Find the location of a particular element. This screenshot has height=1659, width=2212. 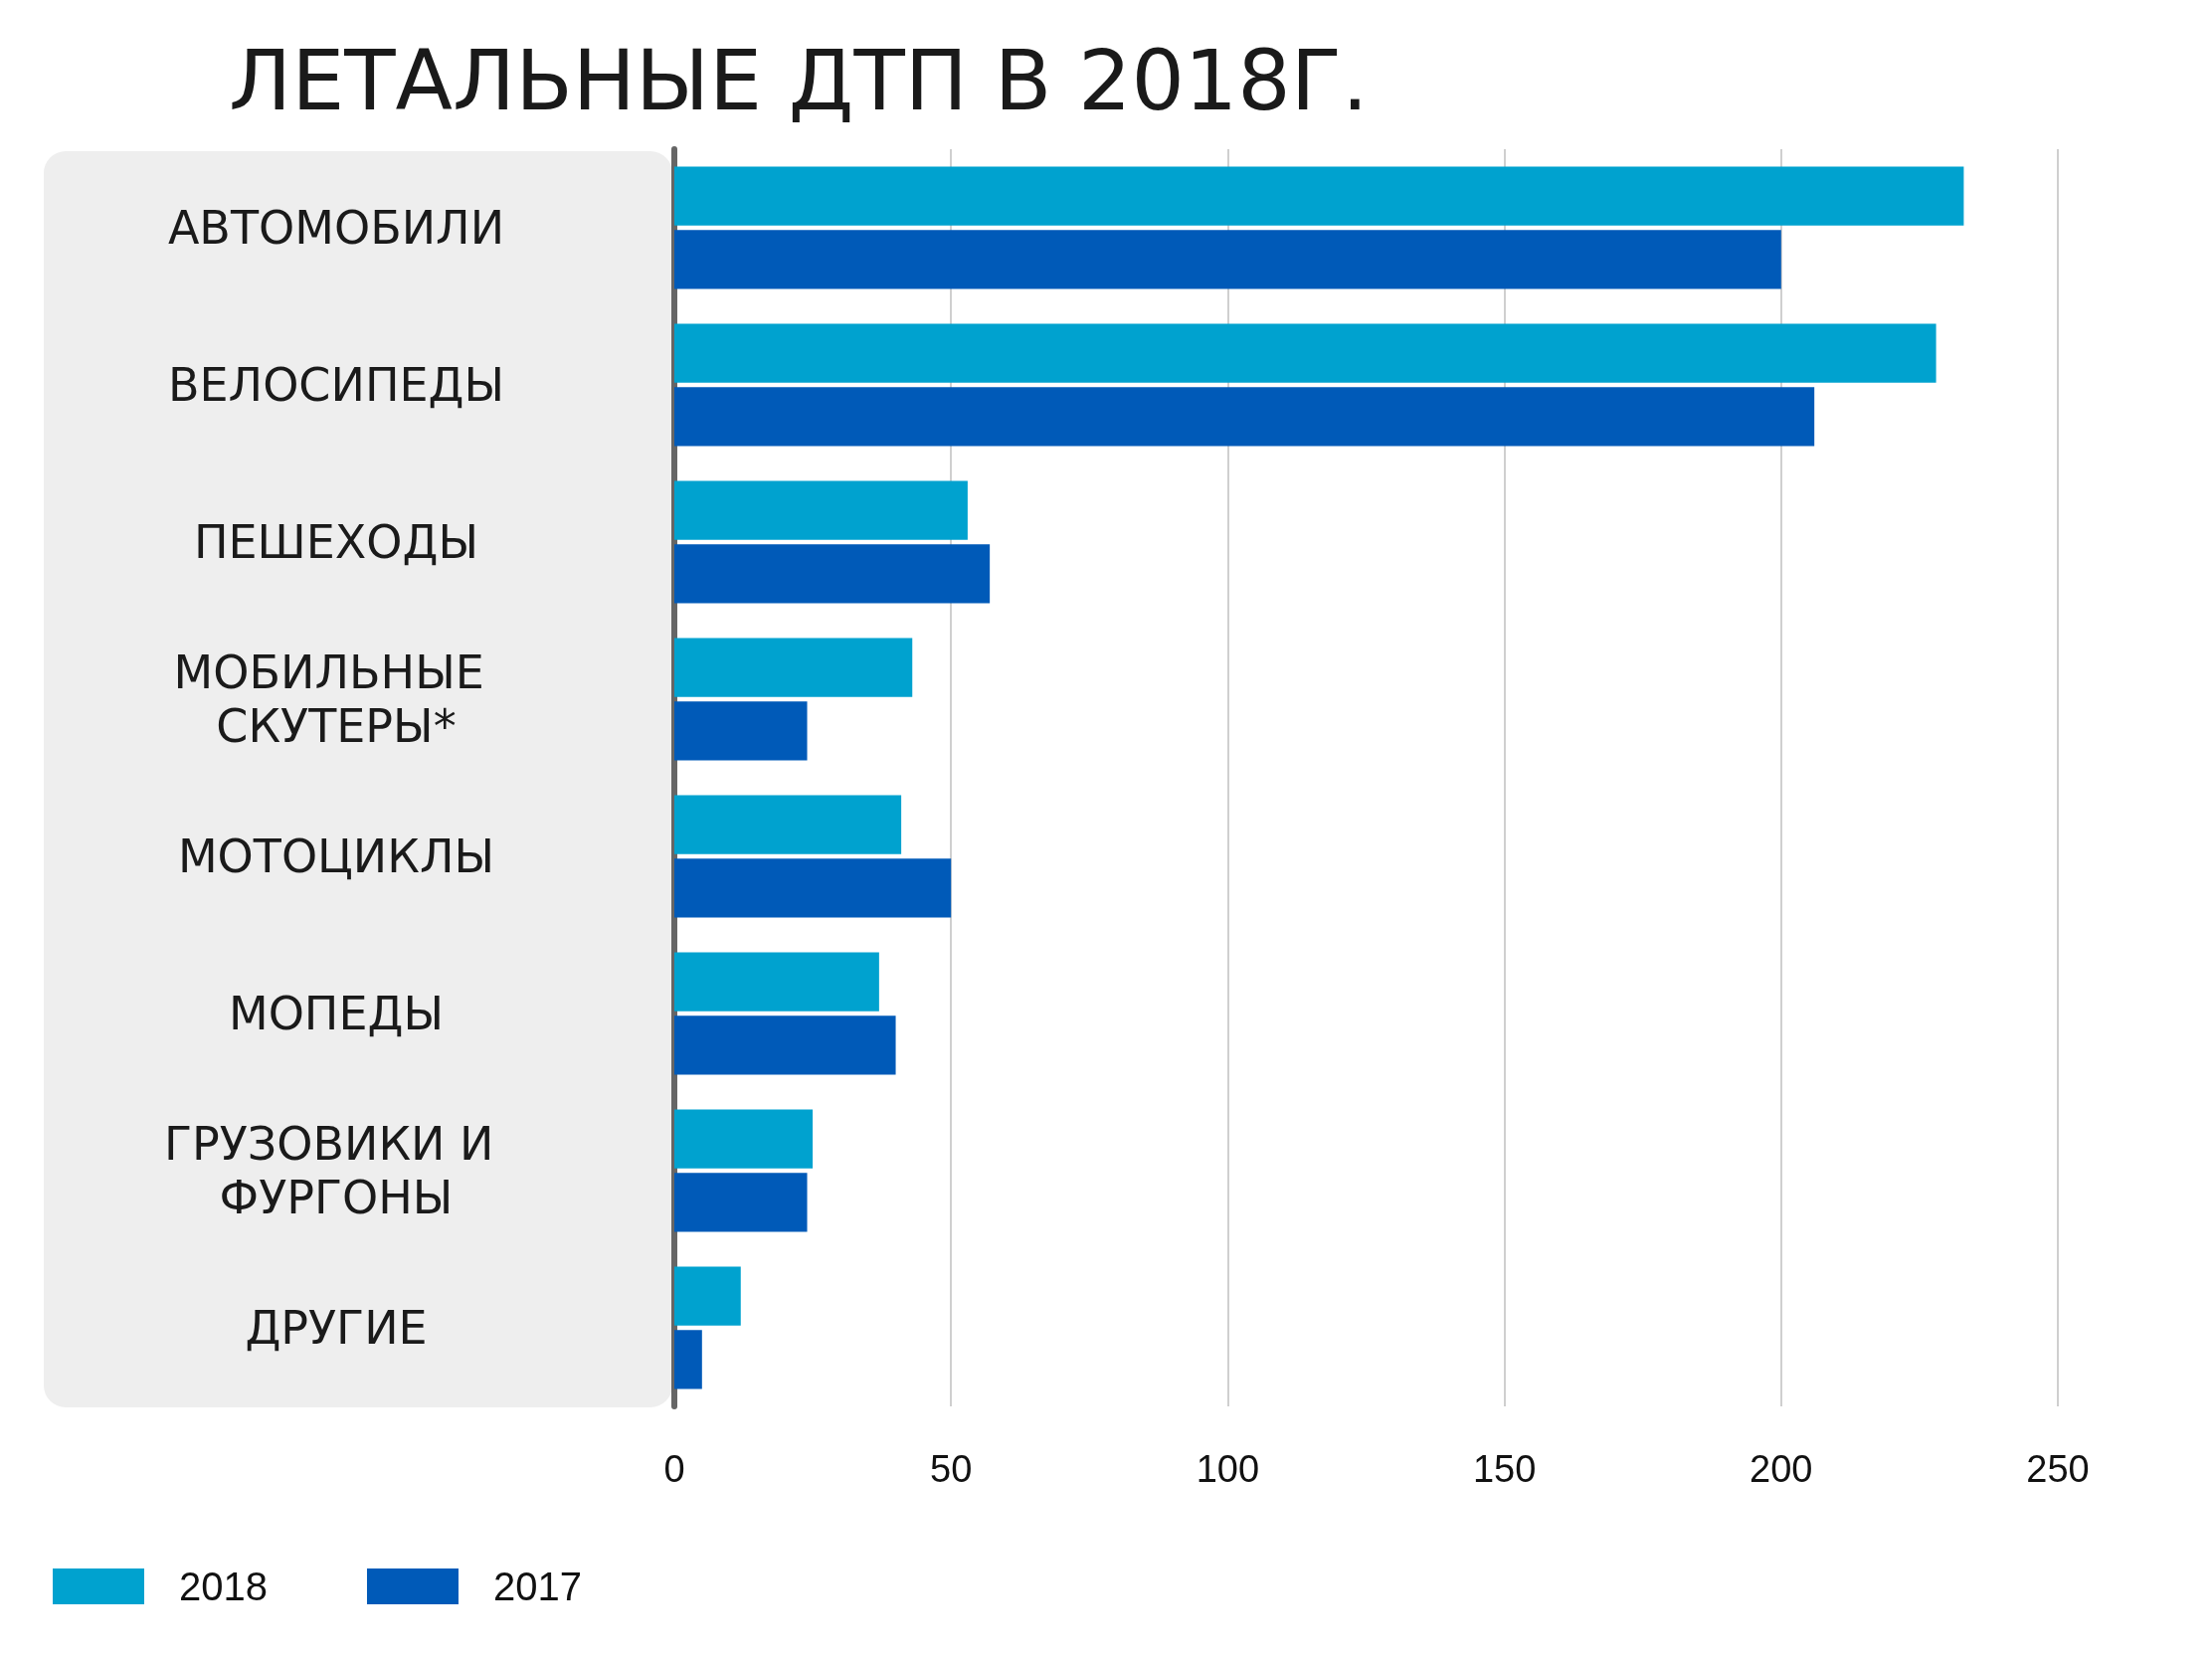

x-tick-label: 50 is located at coordinates (951, 1469).